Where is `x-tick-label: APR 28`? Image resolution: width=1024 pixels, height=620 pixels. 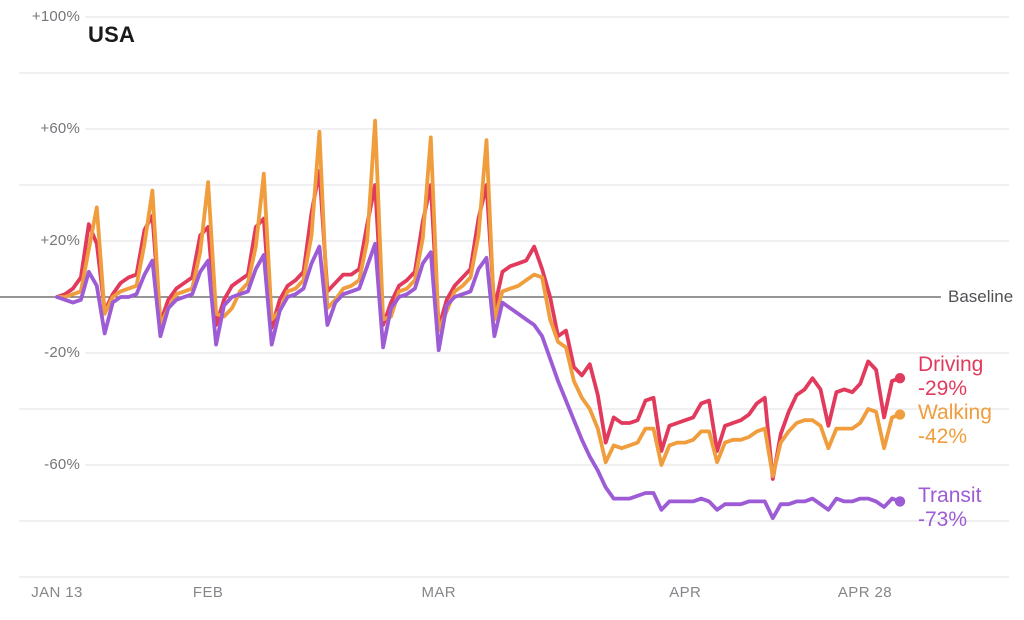
x-tick-label: APR 28 is located at coordinates (864, 592).